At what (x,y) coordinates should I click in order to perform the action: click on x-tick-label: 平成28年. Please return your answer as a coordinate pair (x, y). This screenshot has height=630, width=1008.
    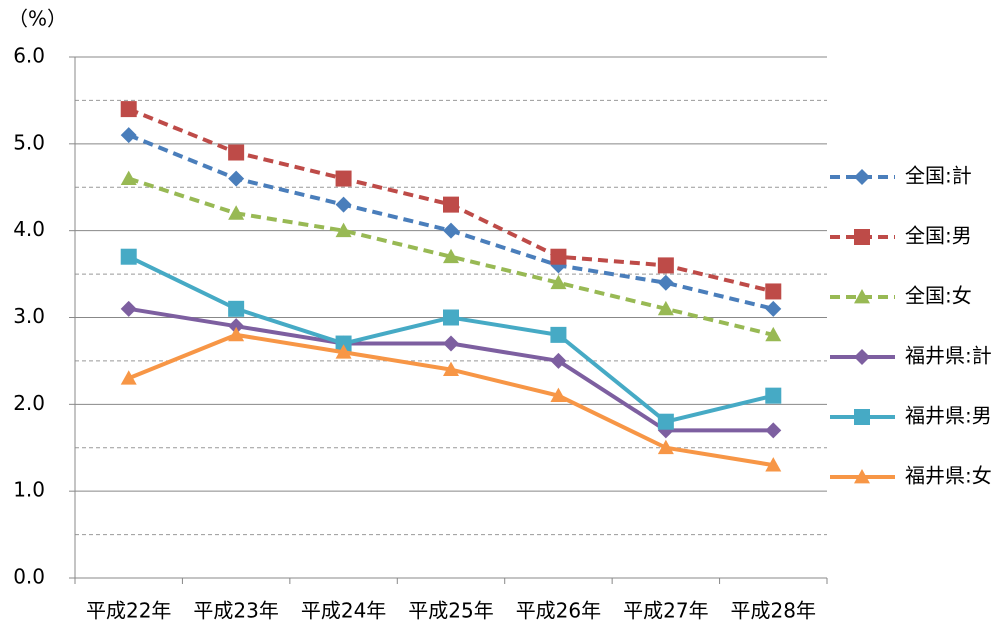
    Looking at the image, I should click on (773, 611).